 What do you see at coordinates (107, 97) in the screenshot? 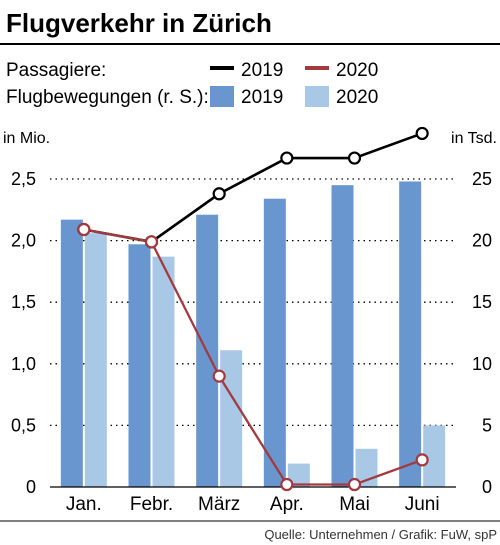
I see `legend-movements-label: Flugbewegungen (r. S.):` at bounding box center [107, 97].